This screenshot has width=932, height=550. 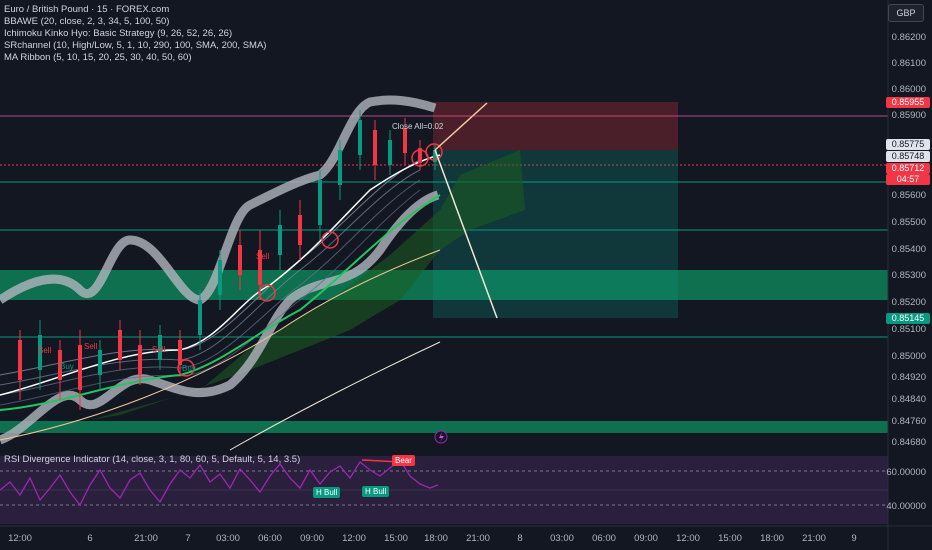 I want to click on indicator-bbawe: BBAWE (20, close, 2, 3, 34, 5, 100, 50), so click(x=87, y=21).